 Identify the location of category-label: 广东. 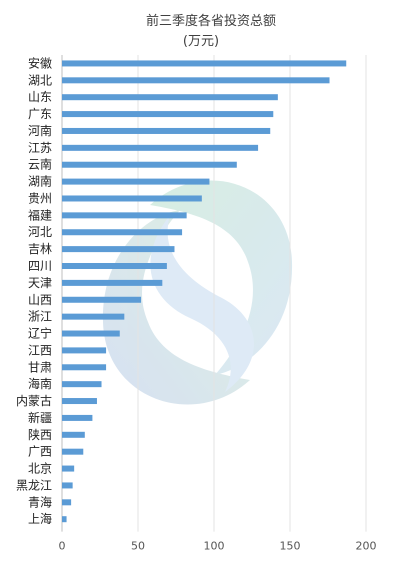
(40, 114).